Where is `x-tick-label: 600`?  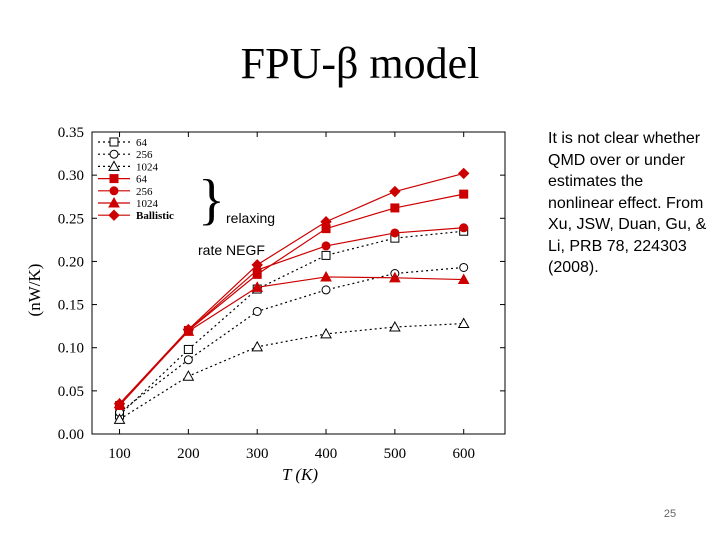
x-tick-label: 600 is located at coordinates (463, 454).